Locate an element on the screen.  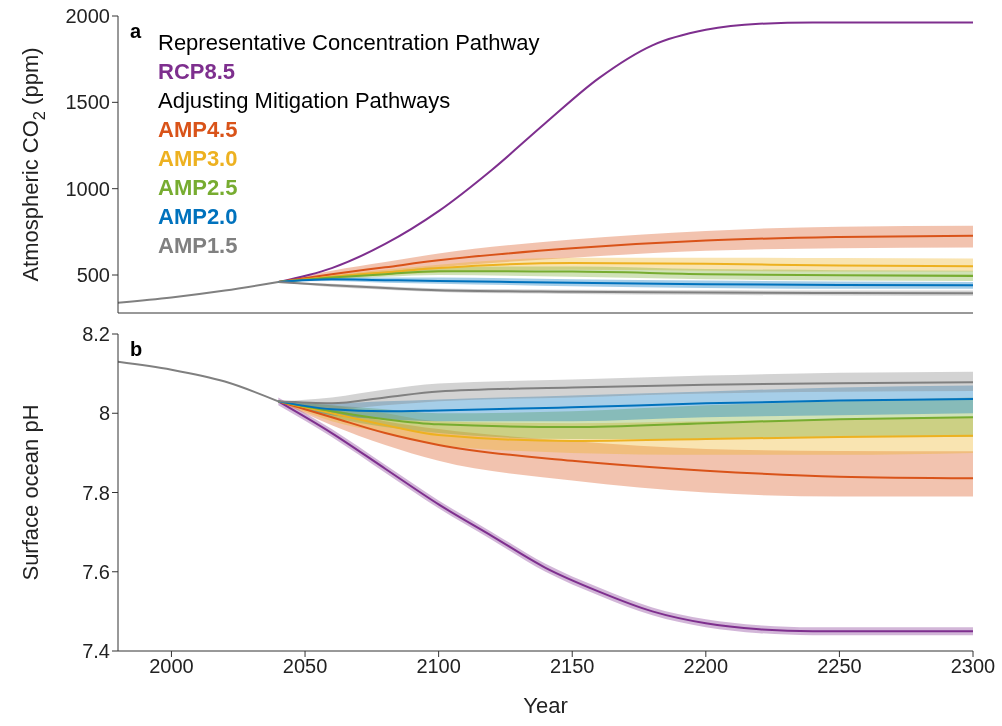
y-tick-label: 7.4 is located at coordinates (96, 651).